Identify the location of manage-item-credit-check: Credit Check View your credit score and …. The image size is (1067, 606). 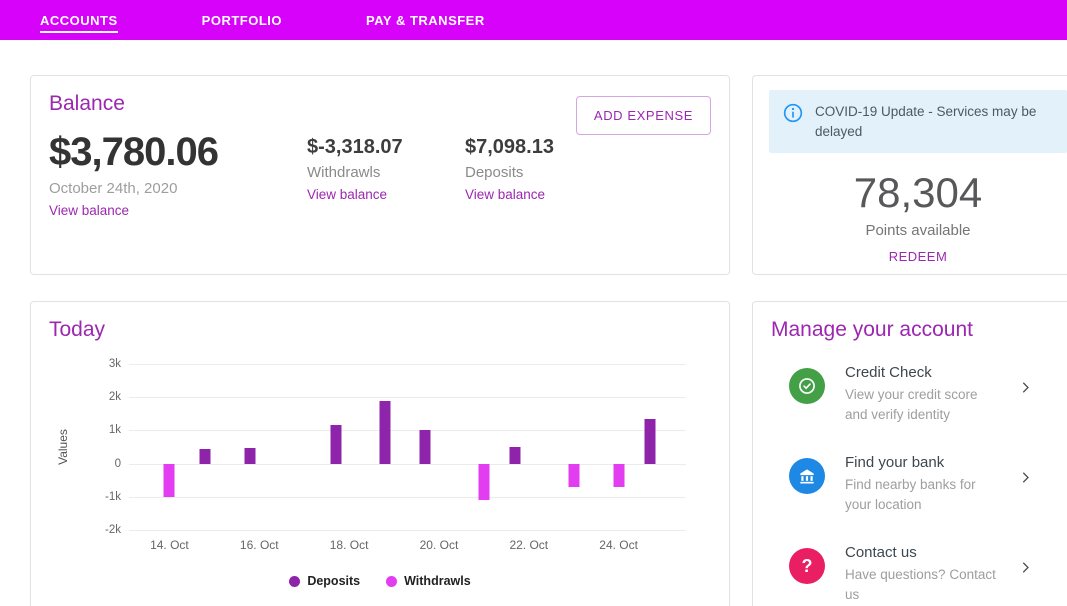
(919, 403).